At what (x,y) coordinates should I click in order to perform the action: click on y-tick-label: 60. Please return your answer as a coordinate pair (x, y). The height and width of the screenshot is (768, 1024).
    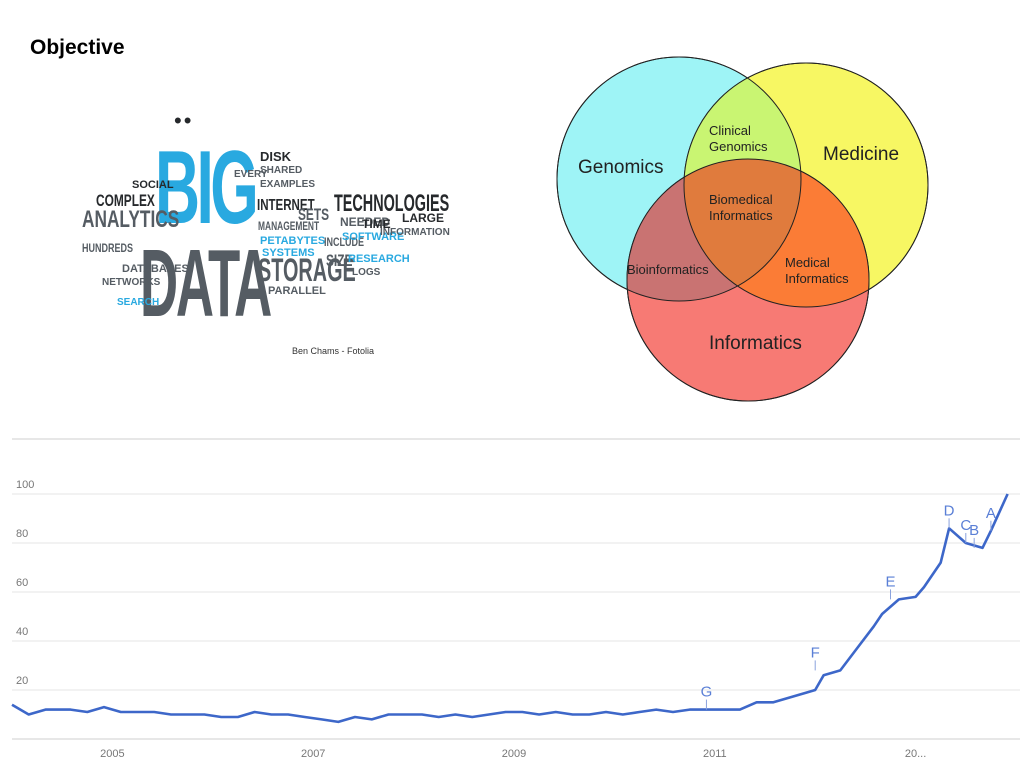
    Looking at the image, I should click on (22, 583).